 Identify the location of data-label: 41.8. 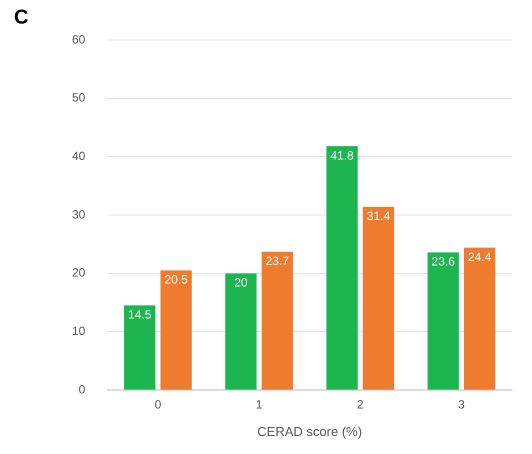
(342, 155).